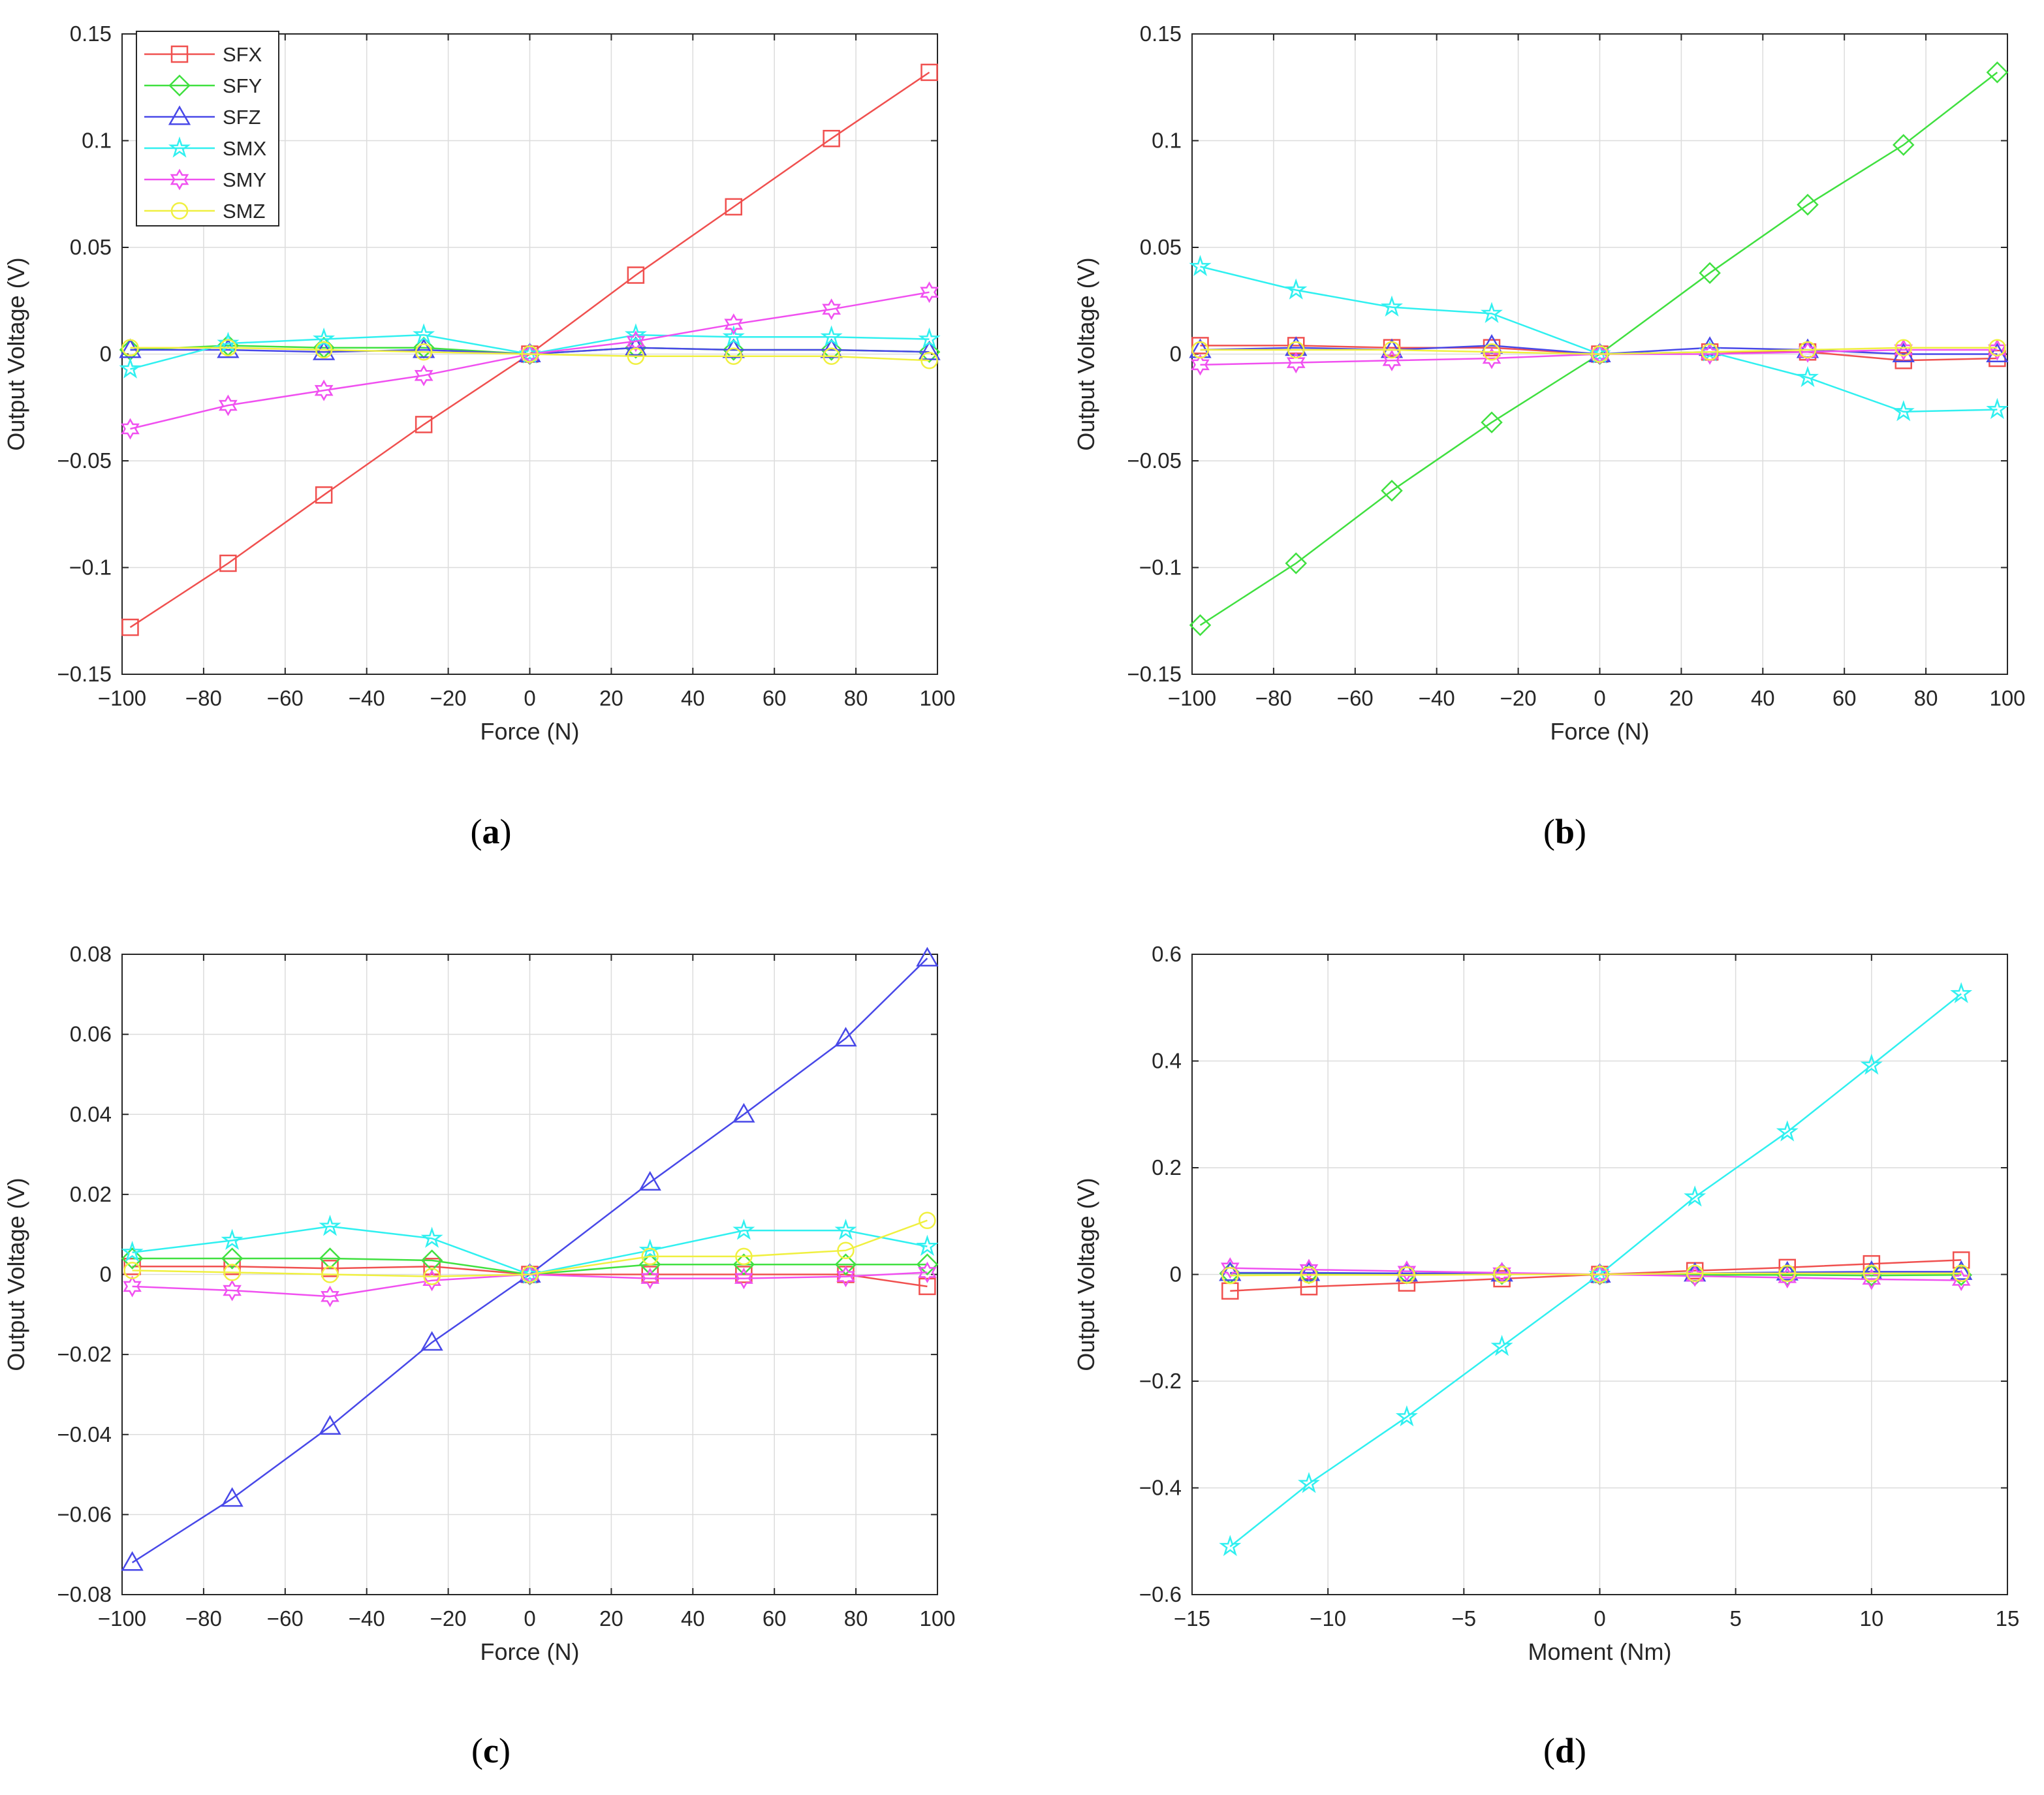 This screenshot has height=1795, width=2044. I want to click on legend: SFX SFY SFZ SMX SMY SMZ, so click(207, 128).